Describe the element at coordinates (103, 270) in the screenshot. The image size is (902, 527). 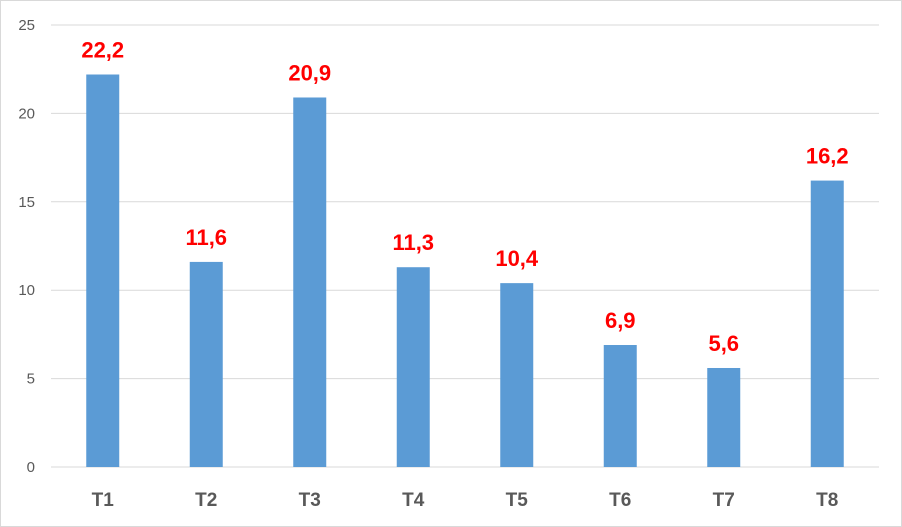
I see `bar-t1` at that location.